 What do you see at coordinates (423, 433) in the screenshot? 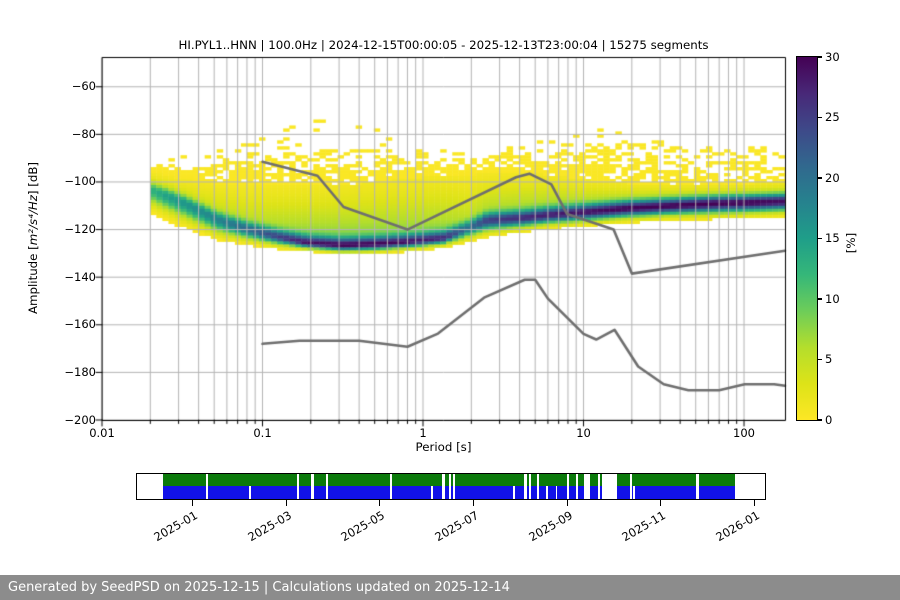
I see `x-tick-label: 1` at bounding box center [423, 433].